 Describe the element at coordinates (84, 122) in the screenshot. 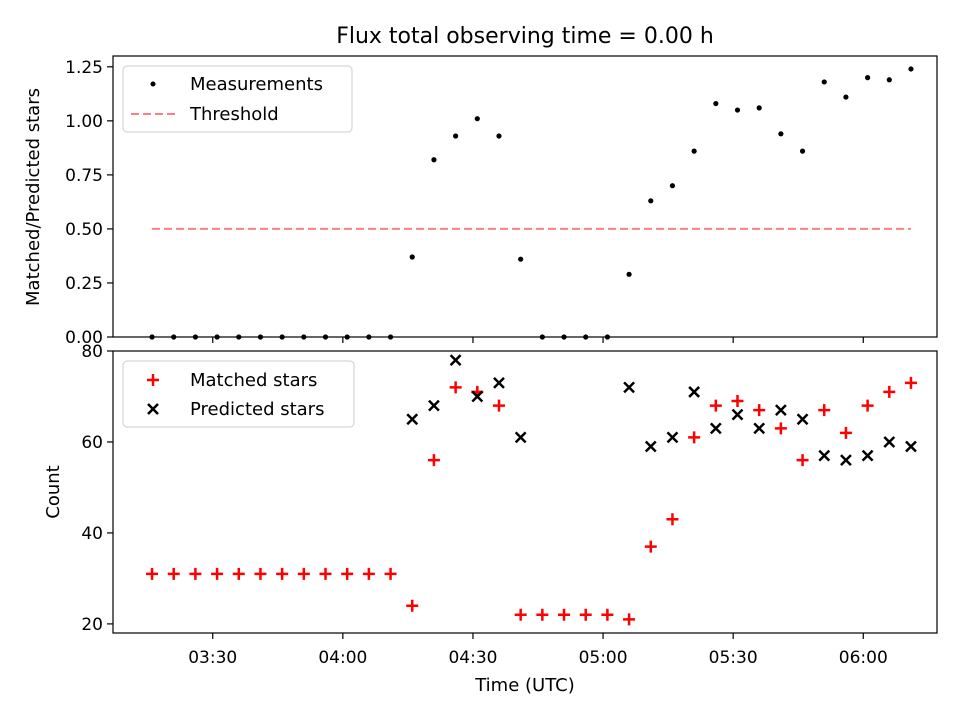

I see `y-tick-label: 1.00` at that location.